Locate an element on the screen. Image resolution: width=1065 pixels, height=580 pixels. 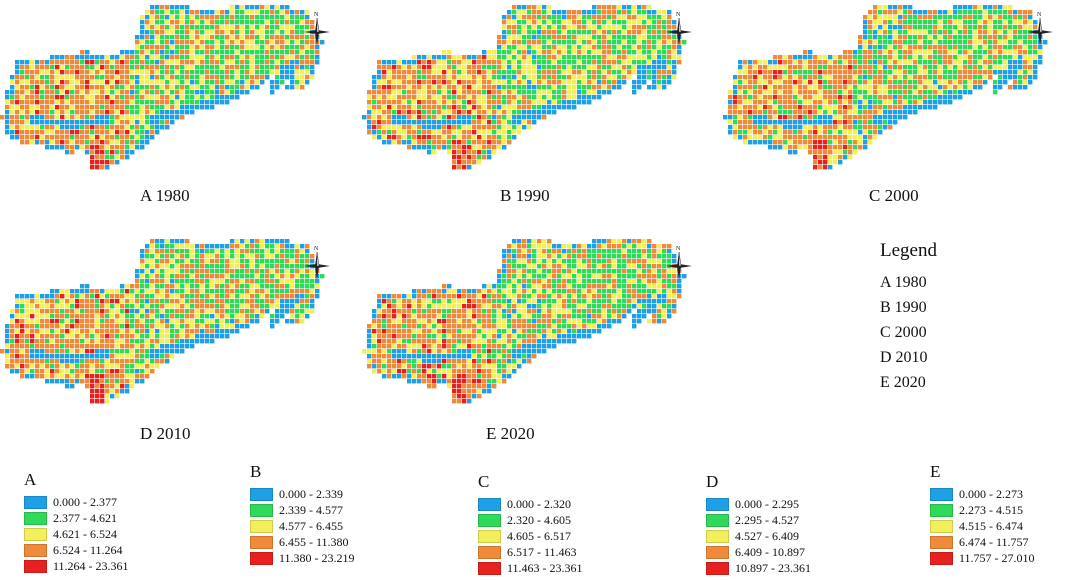
key-range: 0.000 - 2.295 is located at coordinates (767, 503).